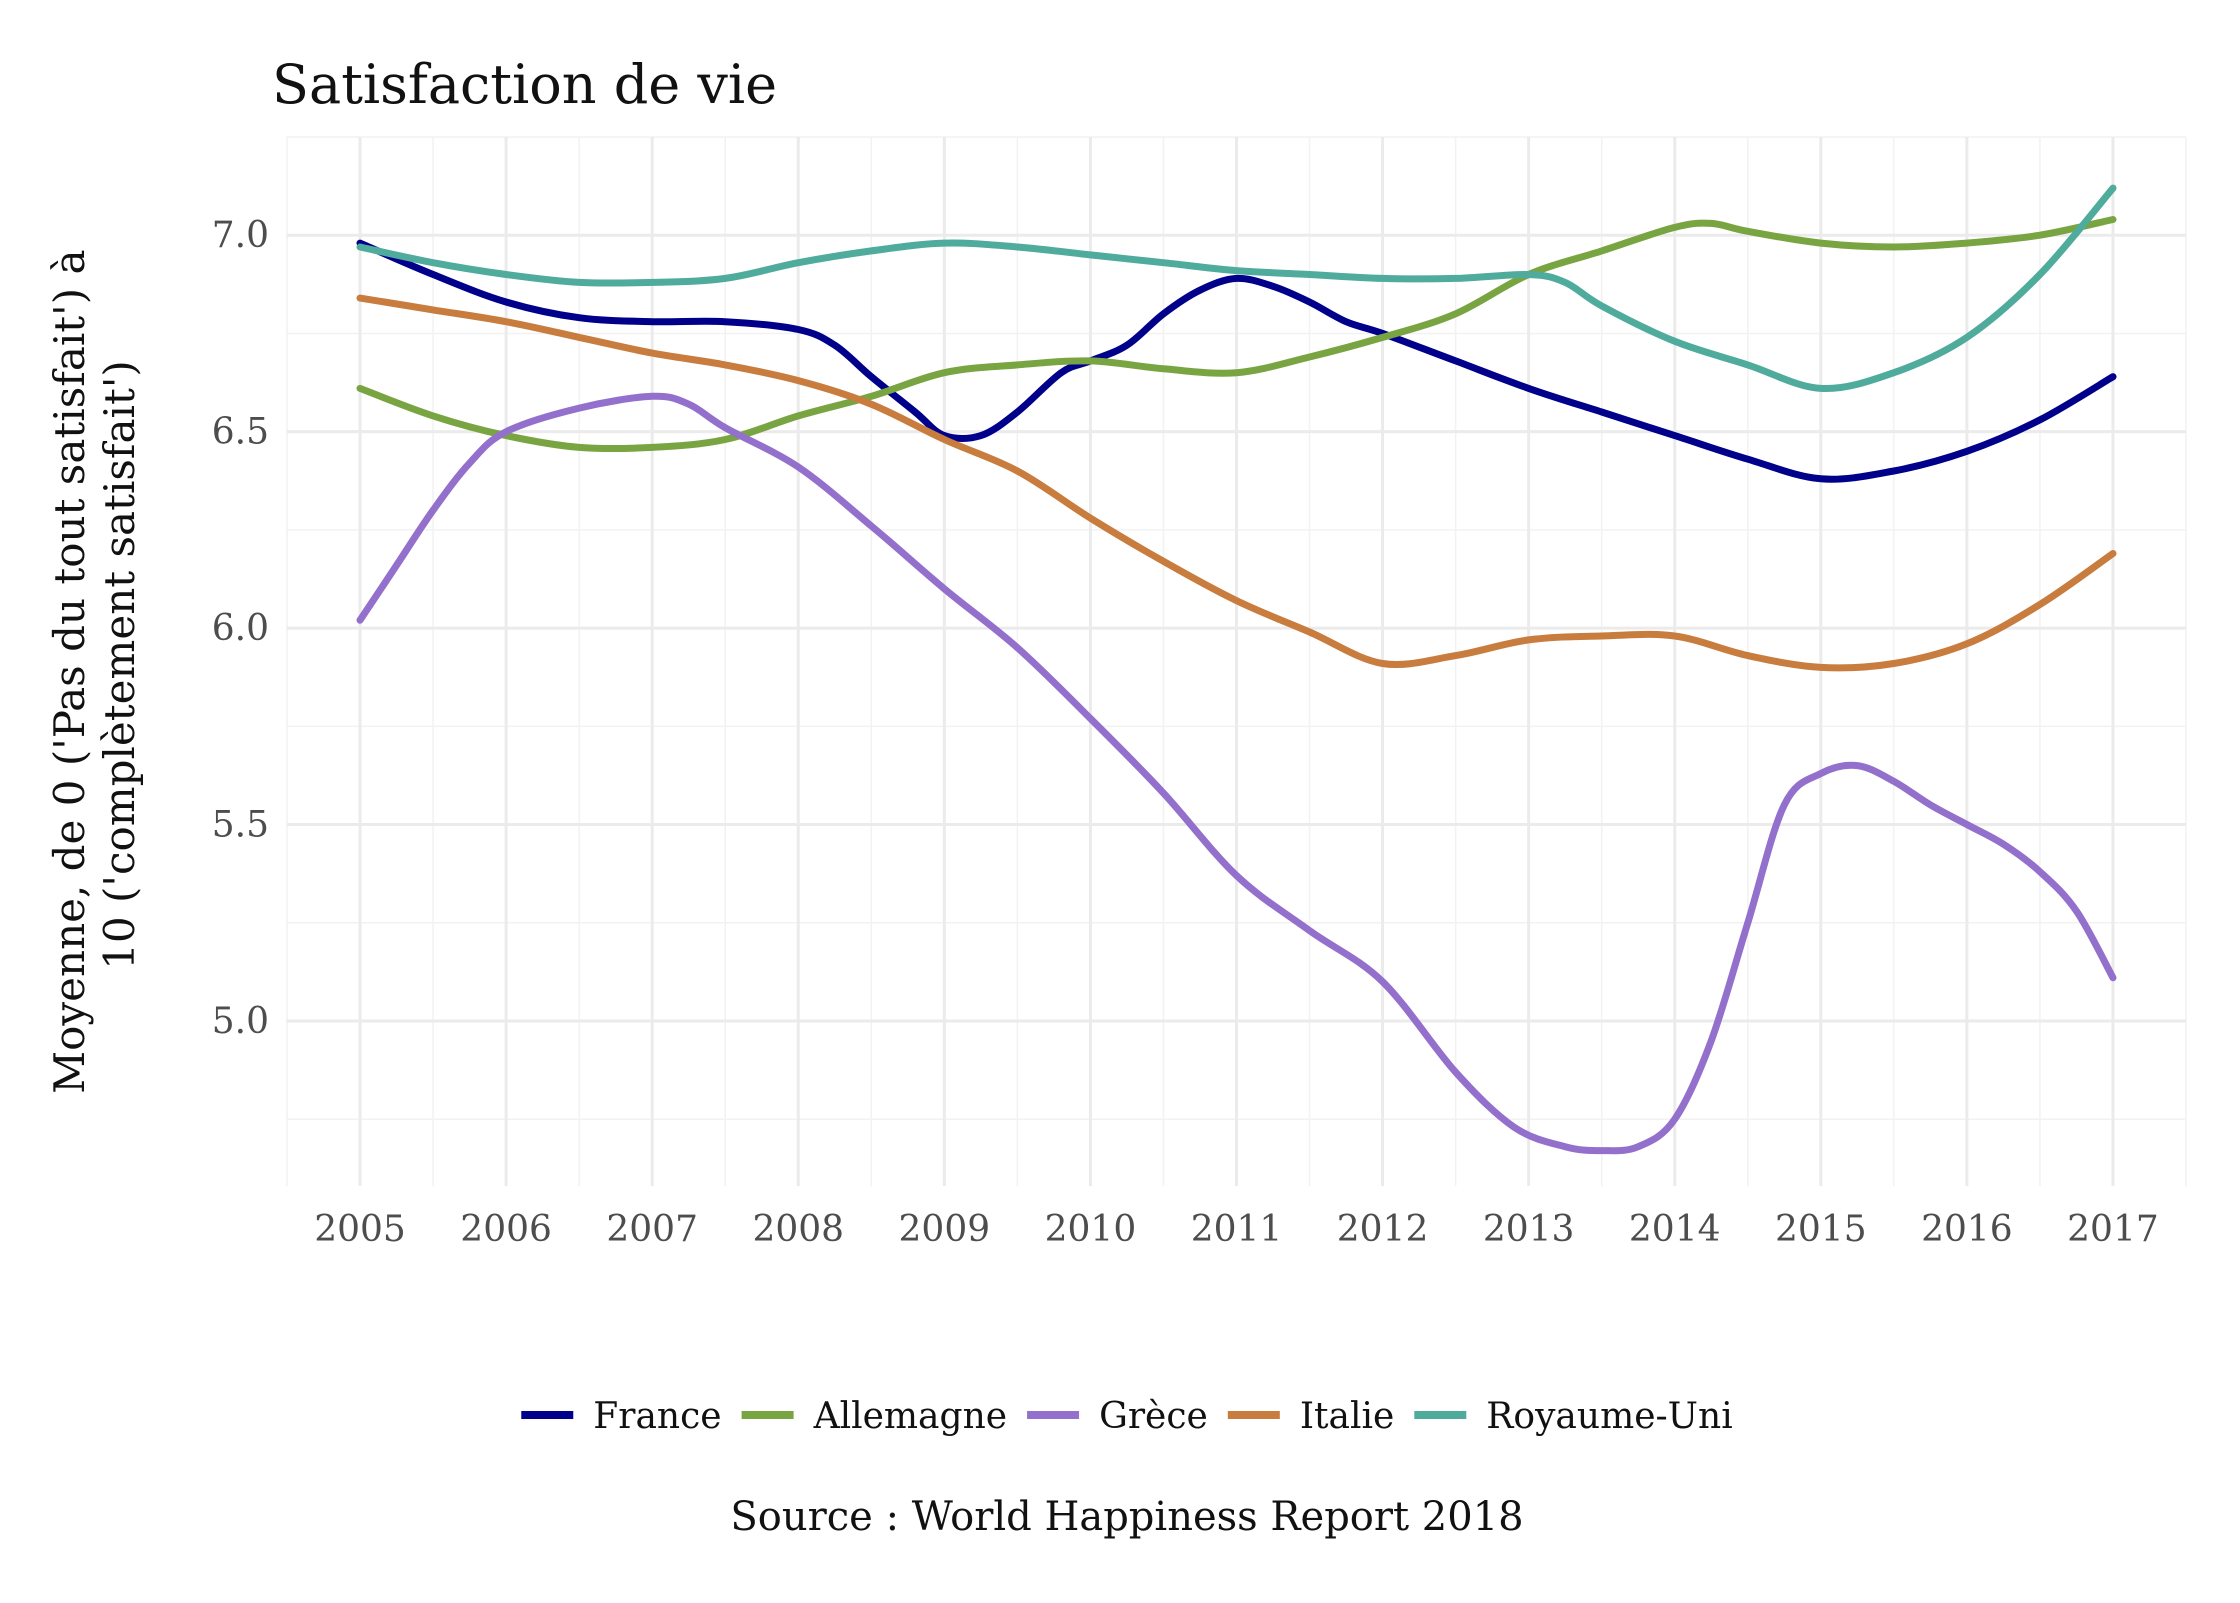 Image resolution: width=2240 pixels, height=1603 pixels. I want to click on y-tick-label: 6.0, so click(240, 628).